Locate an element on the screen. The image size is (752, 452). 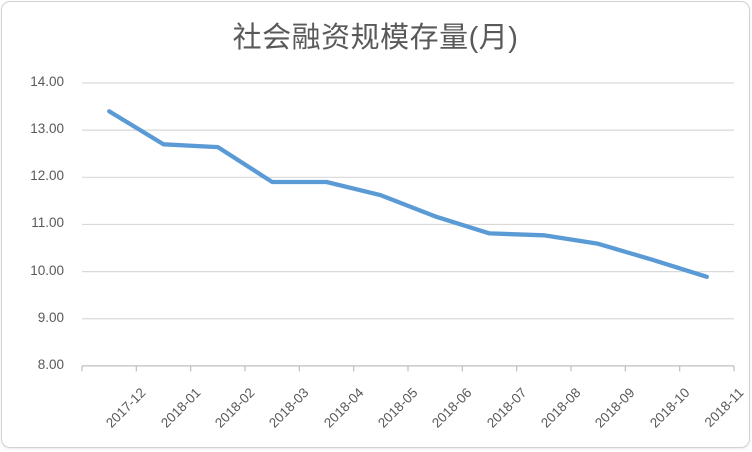
x-axis-line is located at coordinates (408, 368).